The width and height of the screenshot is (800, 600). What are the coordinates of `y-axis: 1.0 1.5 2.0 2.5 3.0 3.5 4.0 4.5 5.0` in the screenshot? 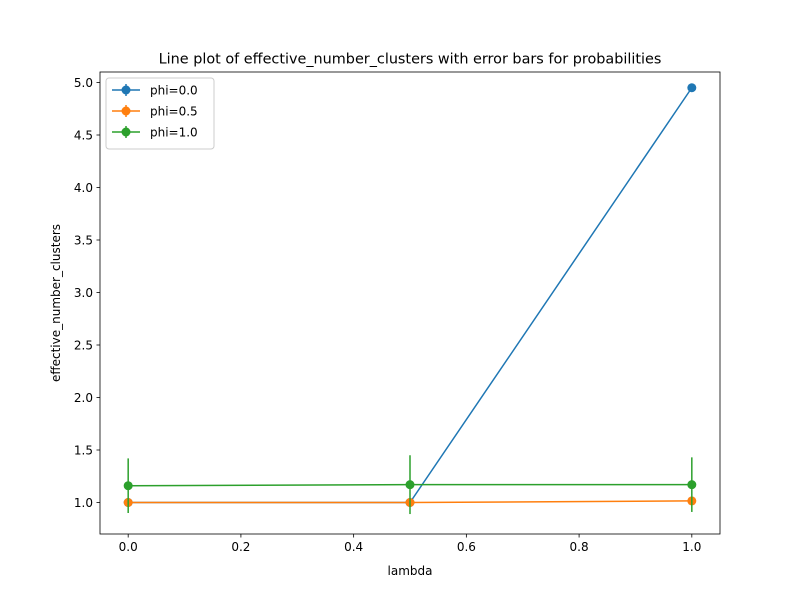 It's located at (87, 293).